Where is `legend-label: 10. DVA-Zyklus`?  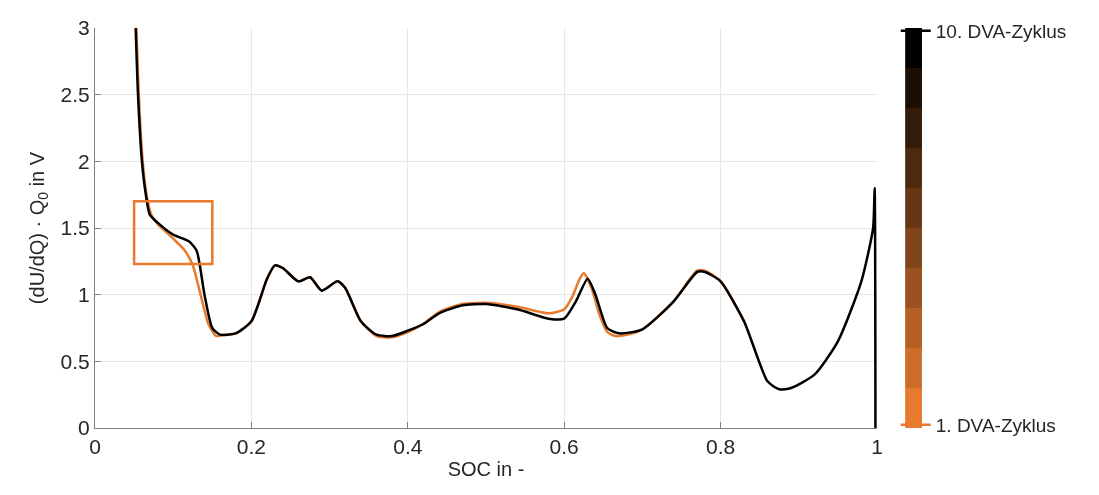
legend-label: 10. DVA-Zyklus is located at coordinates (1001, 32).